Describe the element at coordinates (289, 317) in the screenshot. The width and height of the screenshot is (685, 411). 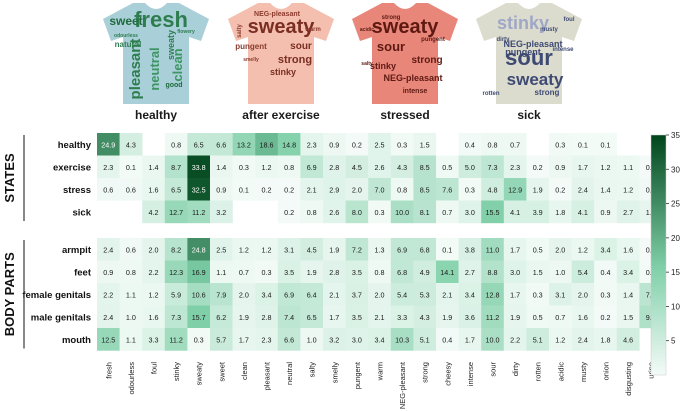
I see `heatmap-cell-label: 7.4` at that location.